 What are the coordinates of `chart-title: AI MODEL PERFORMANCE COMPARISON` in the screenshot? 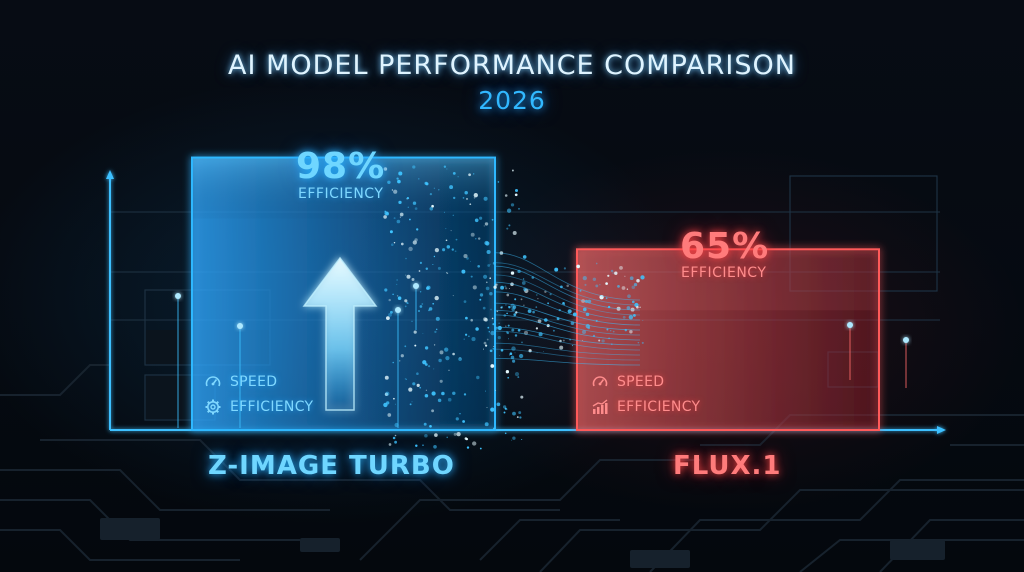 It's located at (512, 65).